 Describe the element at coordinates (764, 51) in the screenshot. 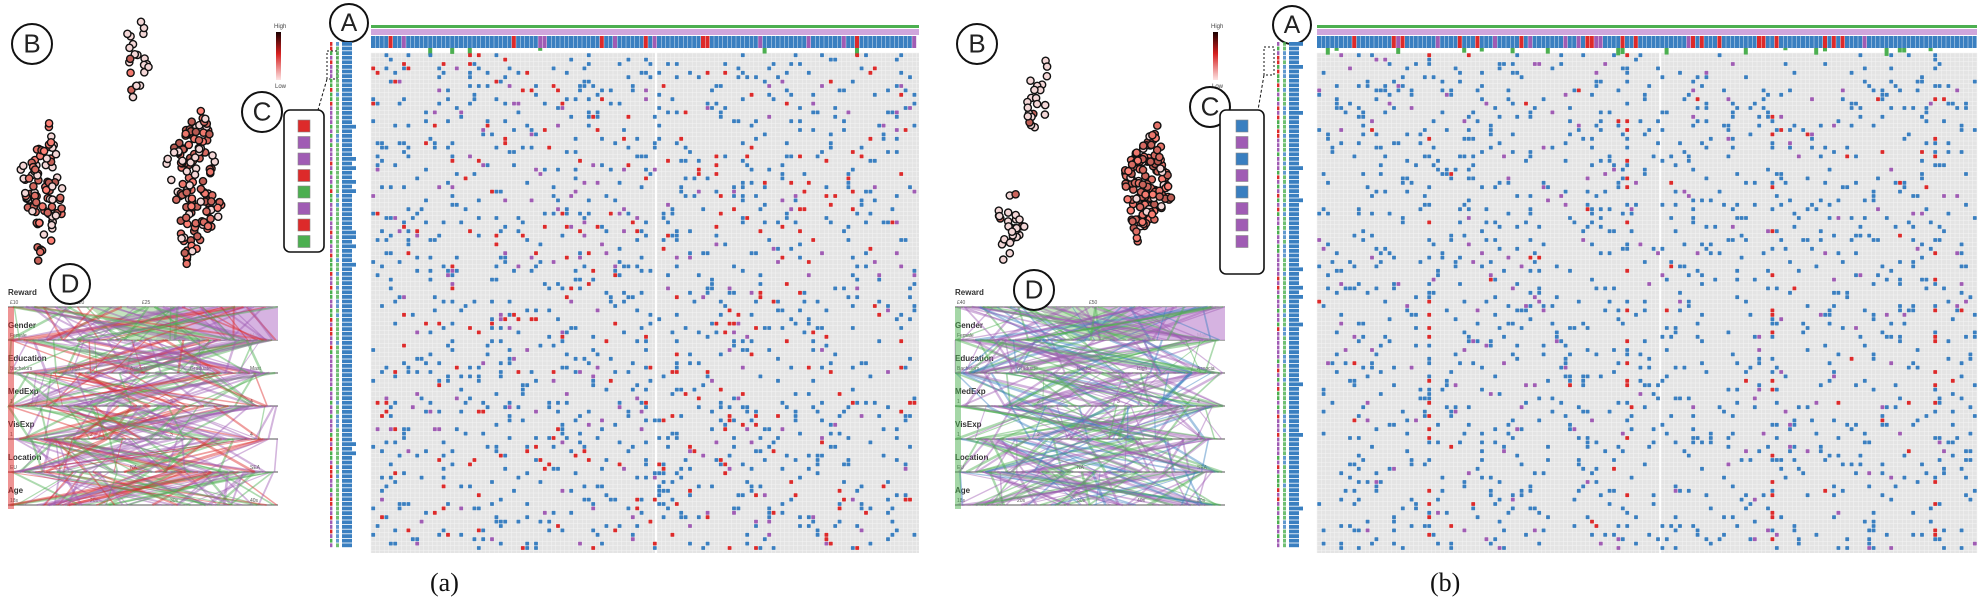

I see `top-hist-bar` at that location.